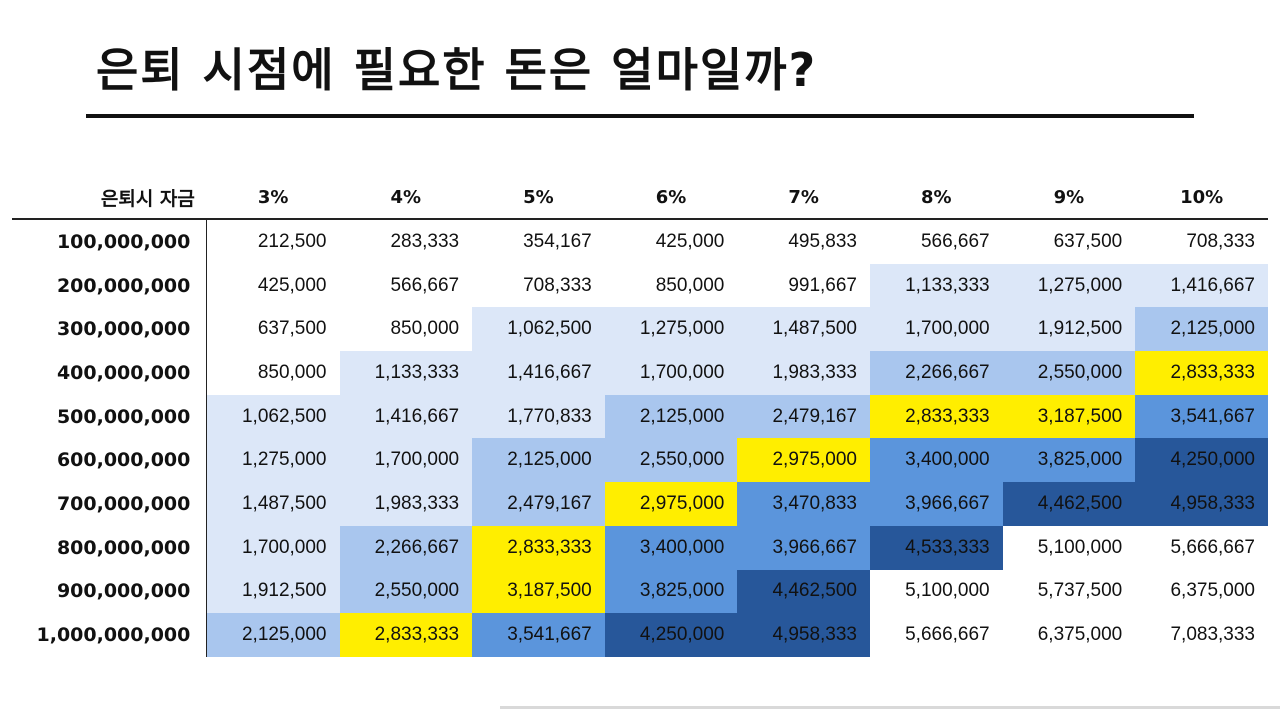 The image size is (1280, 711). Describe the element at coordinates (538, 241) in the screenshot. I see `value-cell: 354,167` at that location.